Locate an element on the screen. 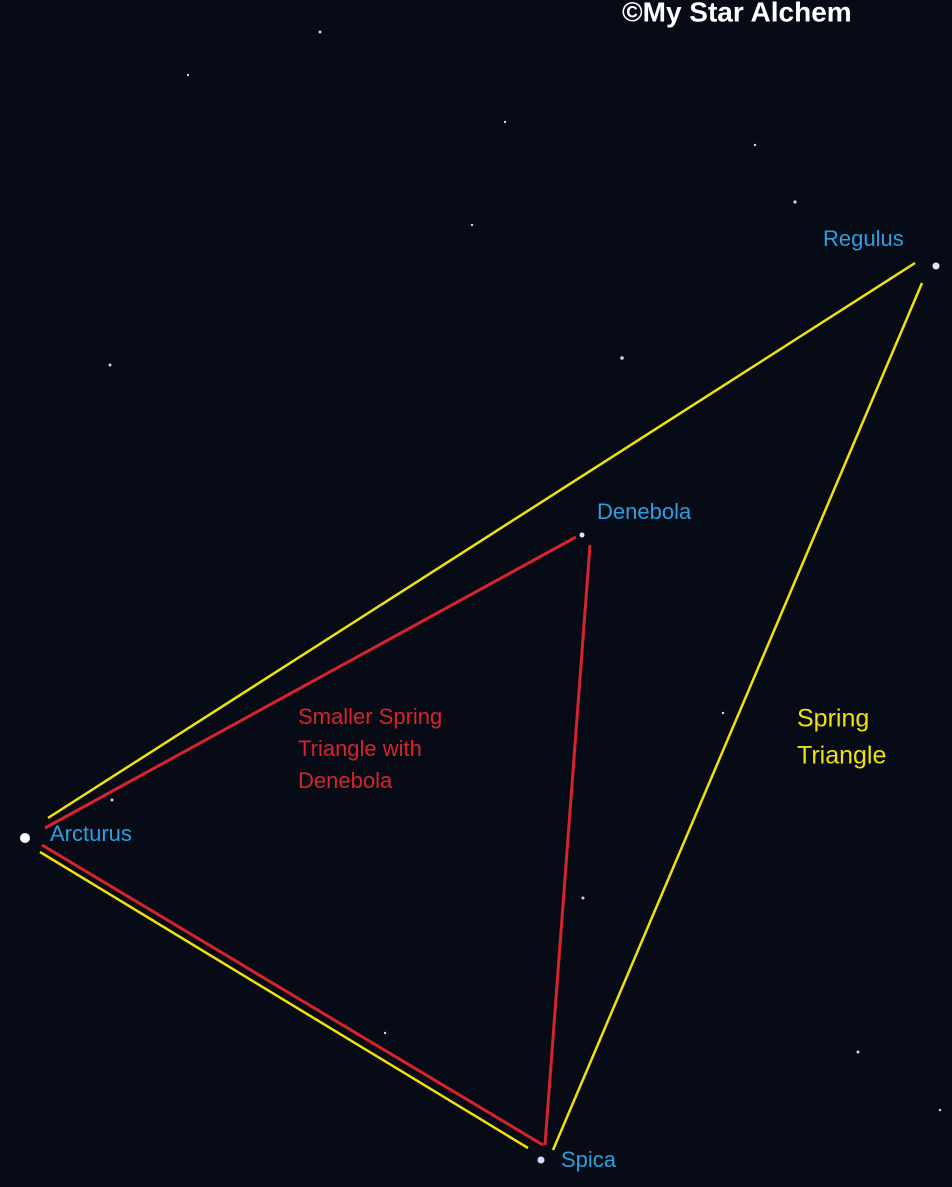  annotation: Triangle with is located at coordinates (360, 748).